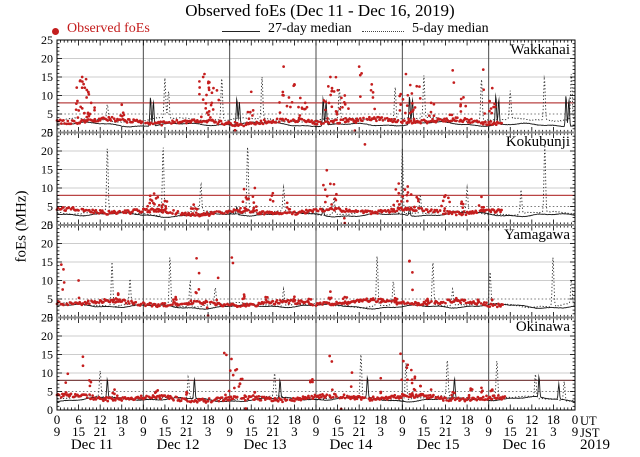 This screenshot has width=640, height=457. Describe the element at coordinates (383, 31) in the screenshot. I see `legend-5day-line-icon` at that location.